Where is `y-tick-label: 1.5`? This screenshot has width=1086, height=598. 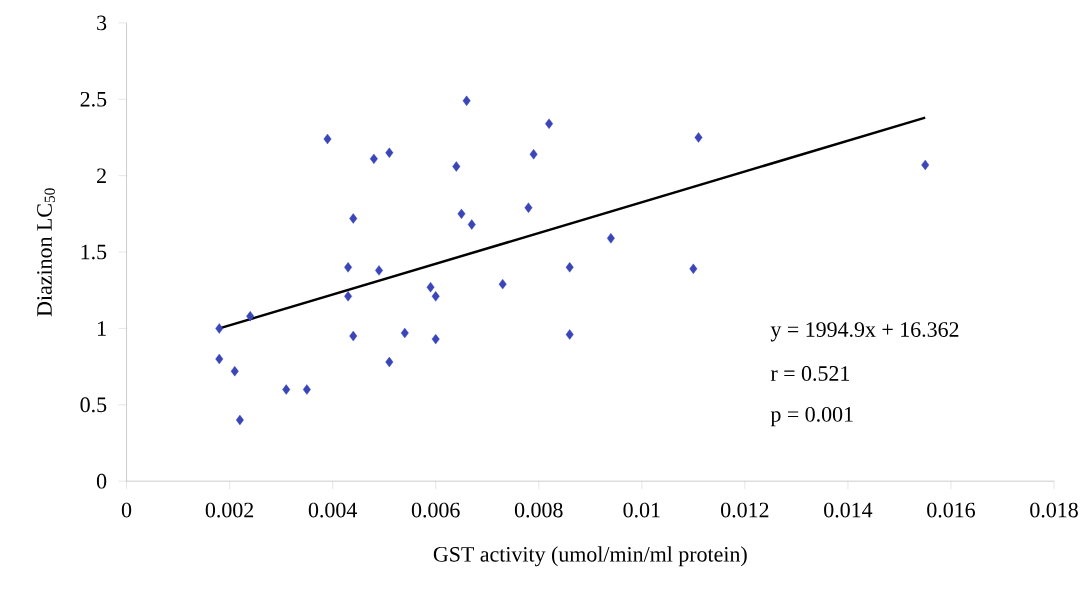
y-tick-label: 1.5 is located at coordinates (94, 252).